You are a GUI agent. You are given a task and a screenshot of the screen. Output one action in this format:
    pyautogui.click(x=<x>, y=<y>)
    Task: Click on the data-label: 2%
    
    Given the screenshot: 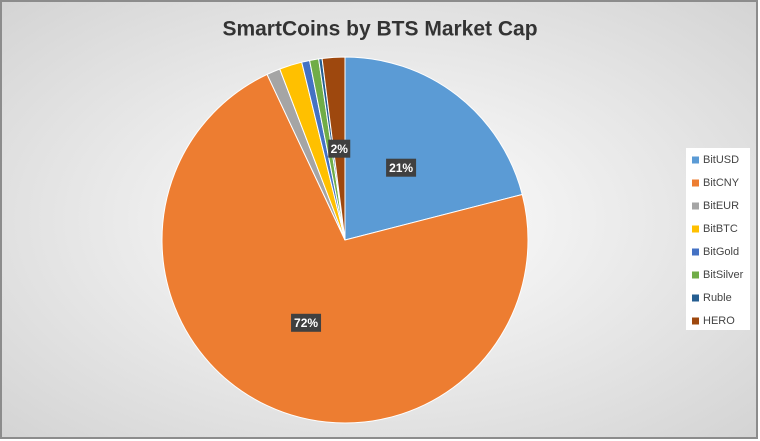 What is the action you would take?
    pyautogui.click(x=340, y=149)
    